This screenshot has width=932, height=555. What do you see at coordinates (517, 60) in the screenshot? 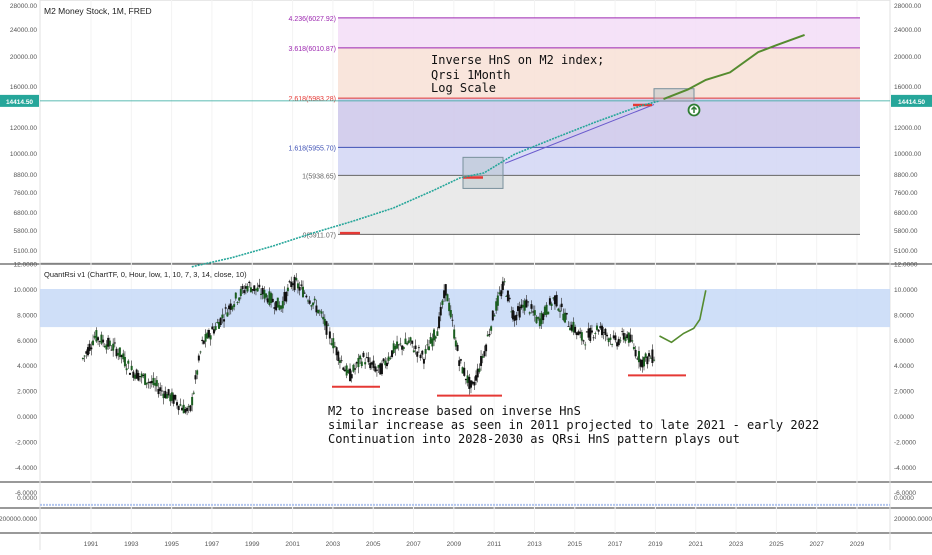
I see `main-annotation-line-1: Inverse HnS on M2 index;` at bounding box center [517, 60].